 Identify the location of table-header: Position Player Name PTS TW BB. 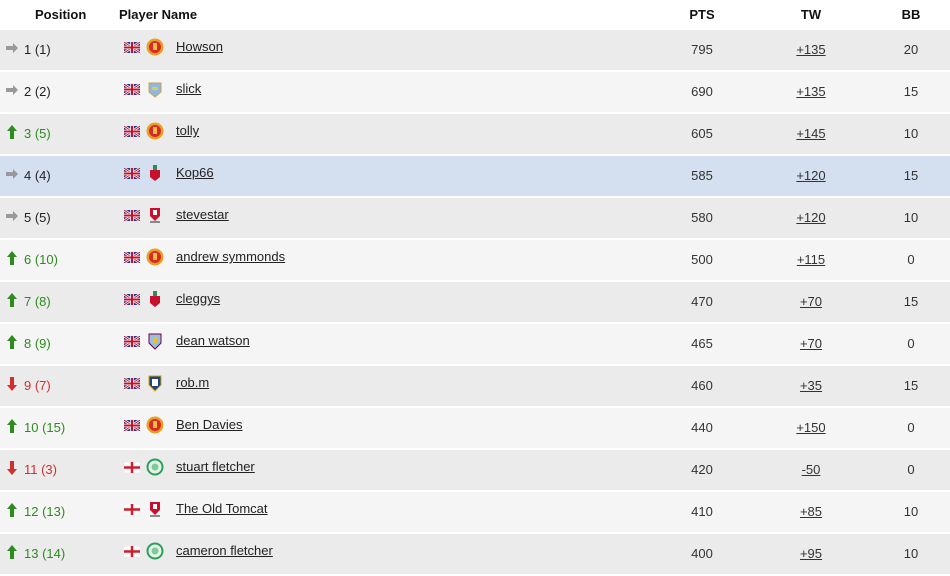
(475, 15).